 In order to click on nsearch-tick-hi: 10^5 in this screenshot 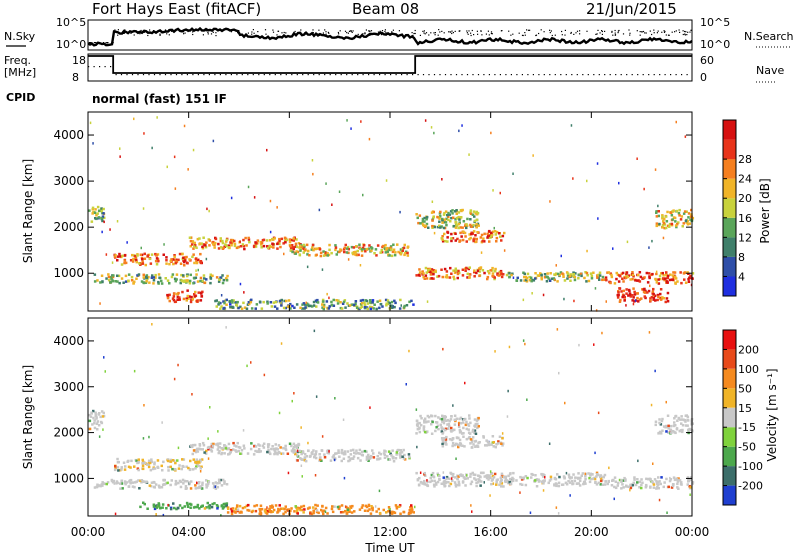, I will do `click(715, 22)`.